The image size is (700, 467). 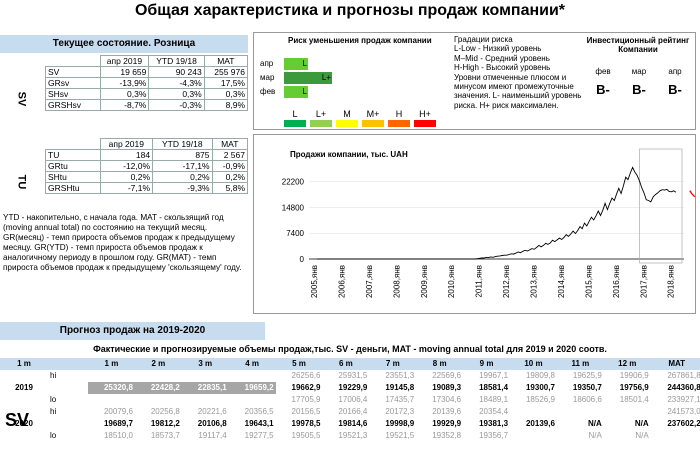 I want to click on chart-xtick-label: 2010,янв, so click(x=451, y=281).